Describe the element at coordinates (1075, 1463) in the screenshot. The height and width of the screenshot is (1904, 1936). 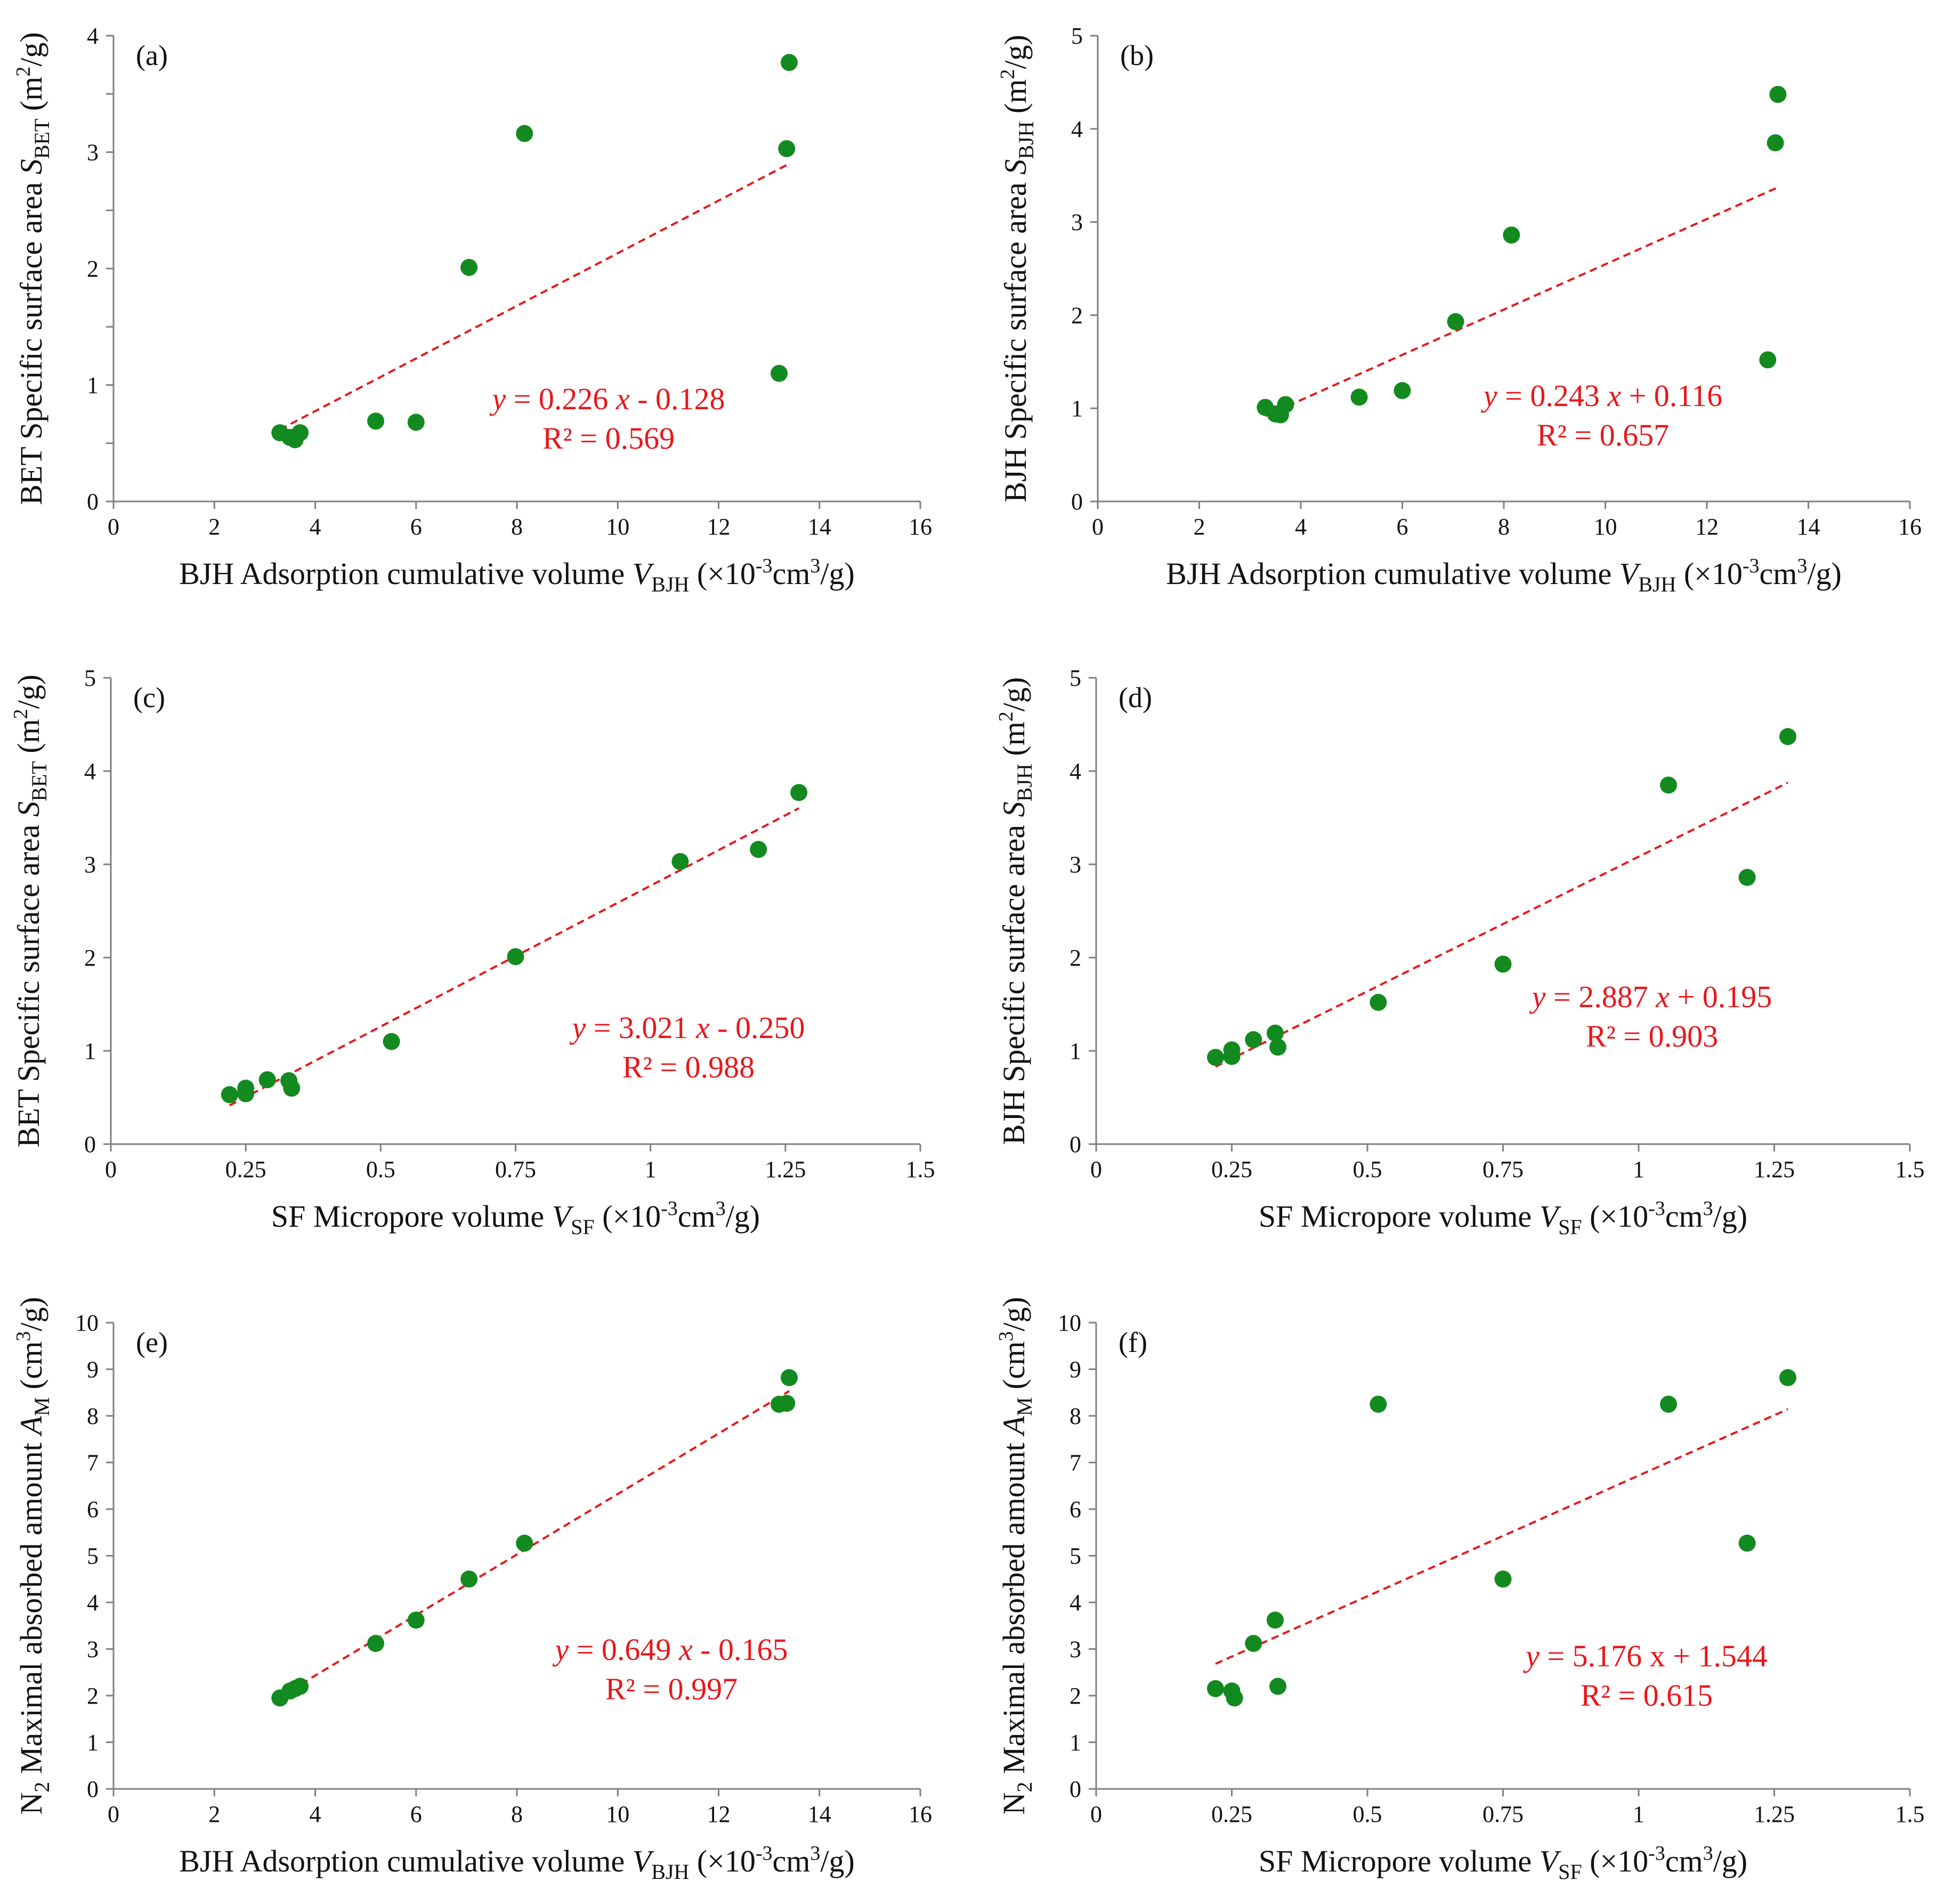
I see `y-tick-label: 7` at that location.